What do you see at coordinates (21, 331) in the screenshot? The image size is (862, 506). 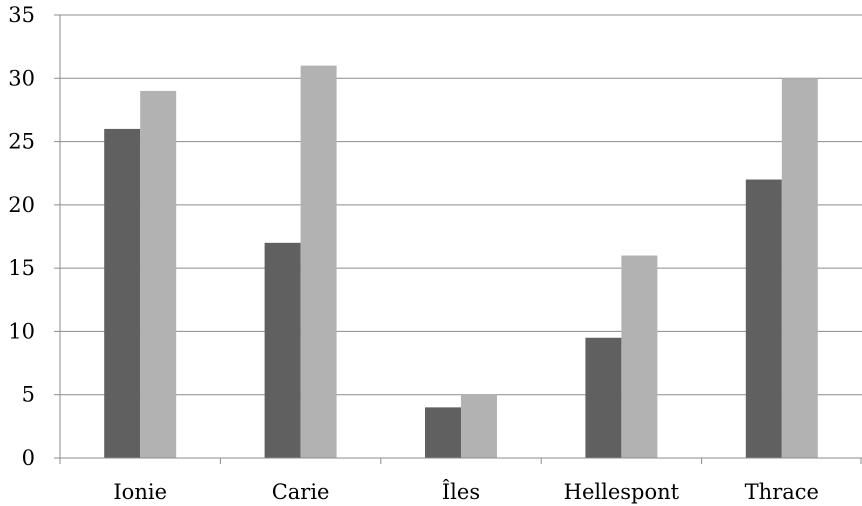 I see `y-tick-label: 10` at bounding box center [21, 331].